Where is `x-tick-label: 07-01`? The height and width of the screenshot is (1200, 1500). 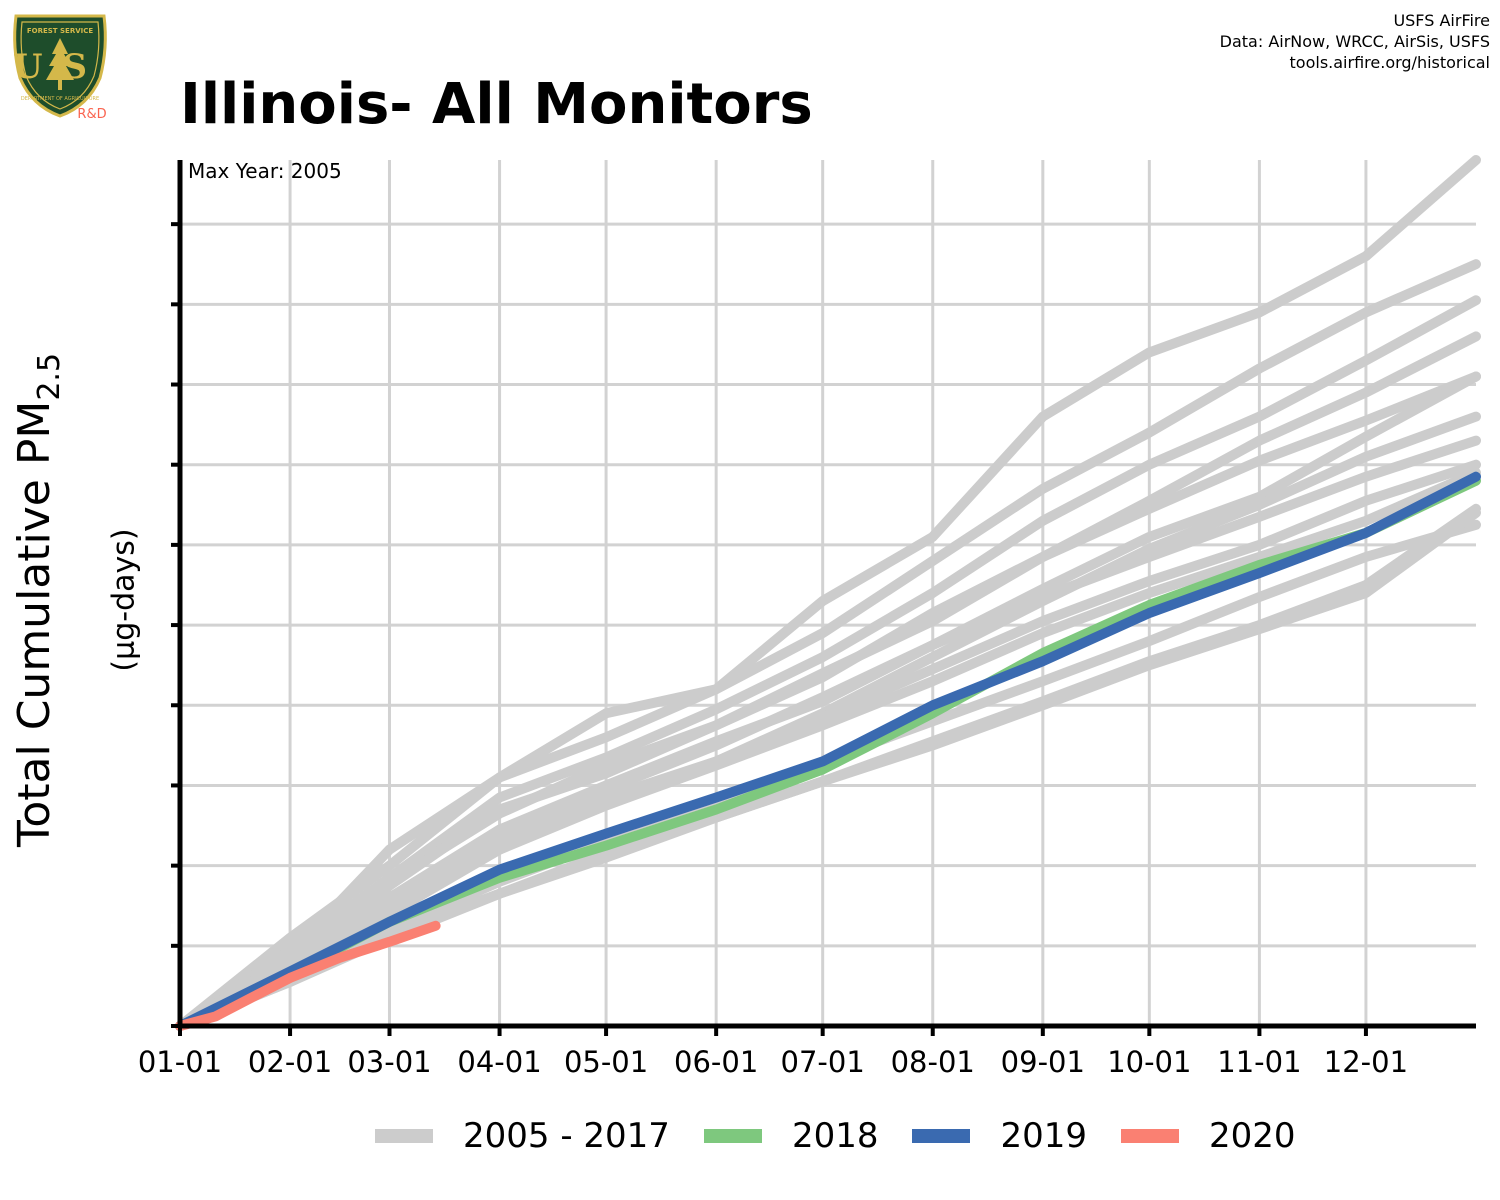
x-tick-label: 07-01 is located at coordinates (823, 1062).